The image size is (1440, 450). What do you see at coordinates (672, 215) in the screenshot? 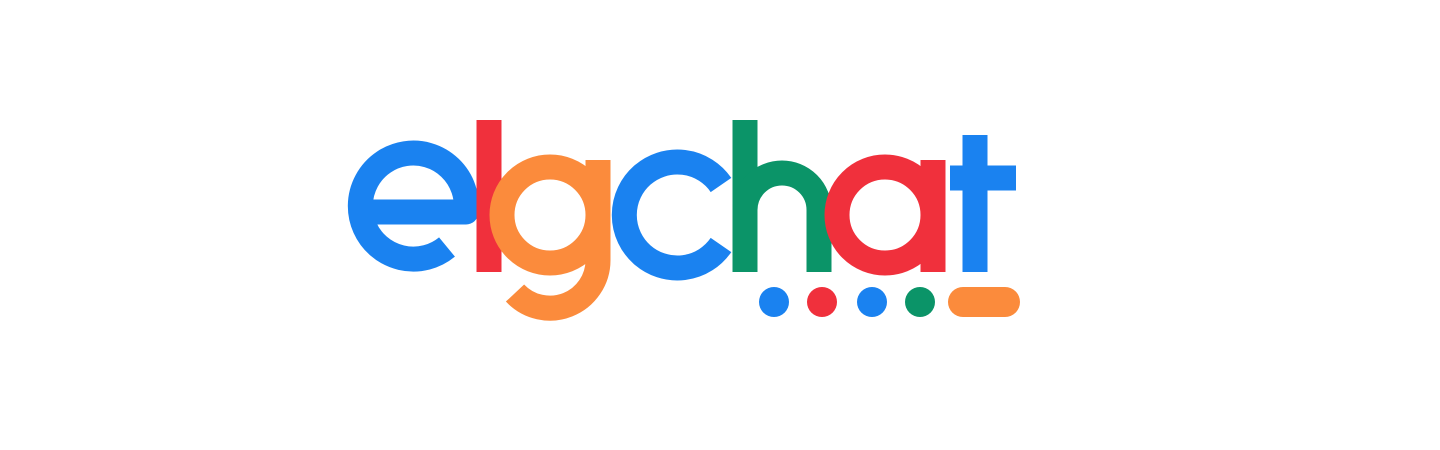
I see `logo-letter-c` at bounding box center [672, 215].